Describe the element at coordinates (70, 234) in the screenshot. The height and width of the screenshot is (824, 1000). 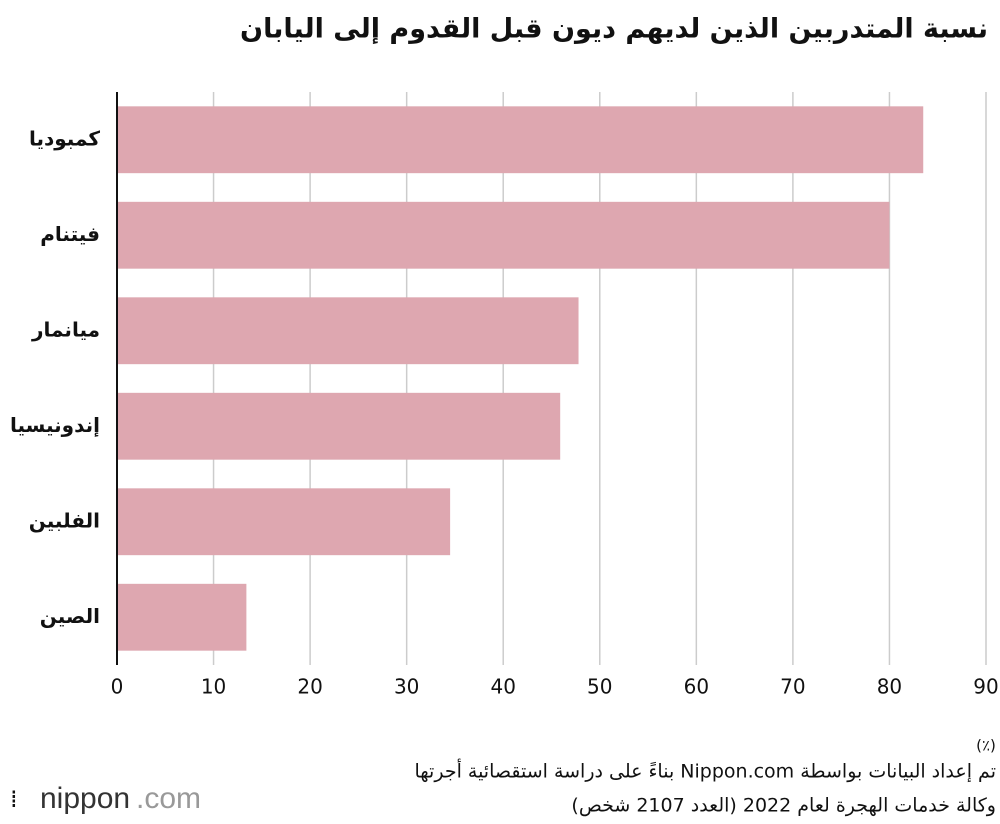
I see `y-tick-label: فيتنام` at that location.